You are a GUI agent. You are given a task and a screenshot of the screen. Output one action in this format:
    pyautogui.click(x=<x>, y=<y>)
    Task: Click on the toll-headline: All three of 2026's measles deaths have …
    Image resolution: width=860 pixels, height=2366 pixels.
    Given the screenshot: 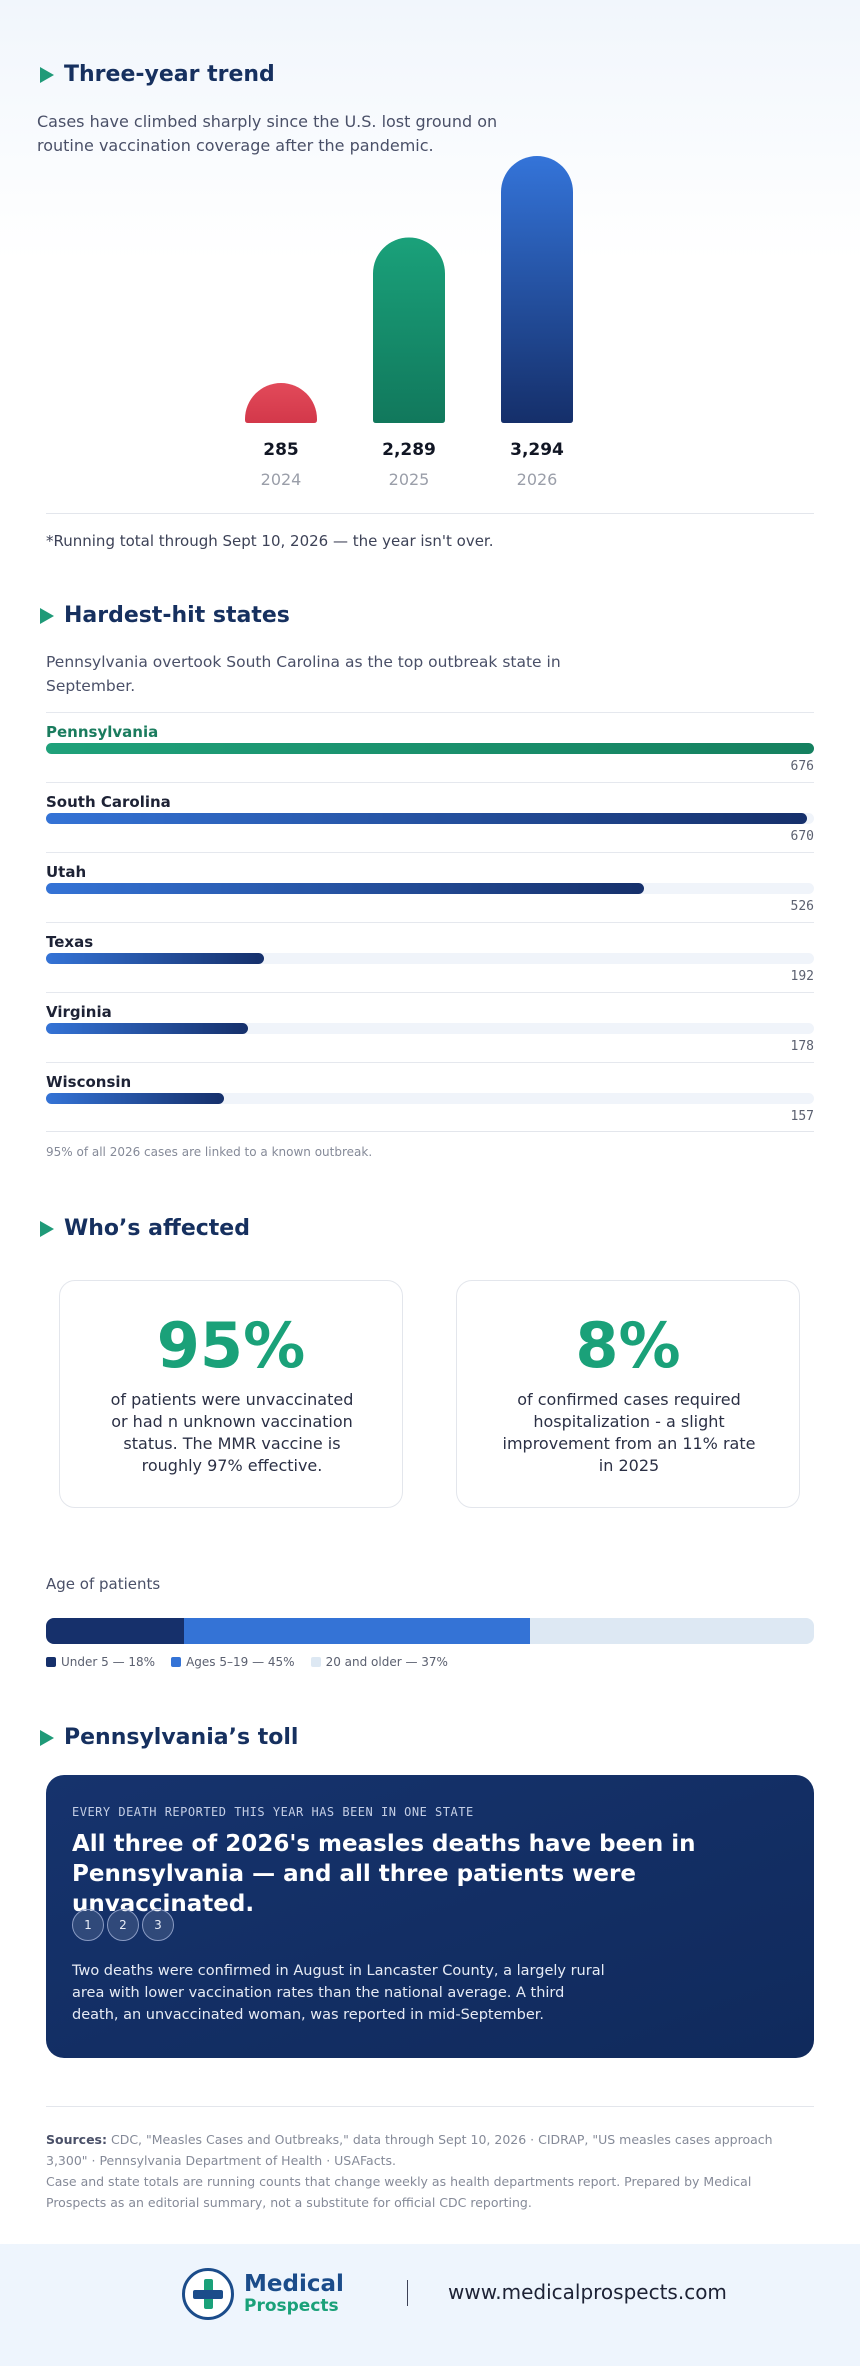 What is the action you would take?
    pyautogui.click(x=384, y=1874)
    